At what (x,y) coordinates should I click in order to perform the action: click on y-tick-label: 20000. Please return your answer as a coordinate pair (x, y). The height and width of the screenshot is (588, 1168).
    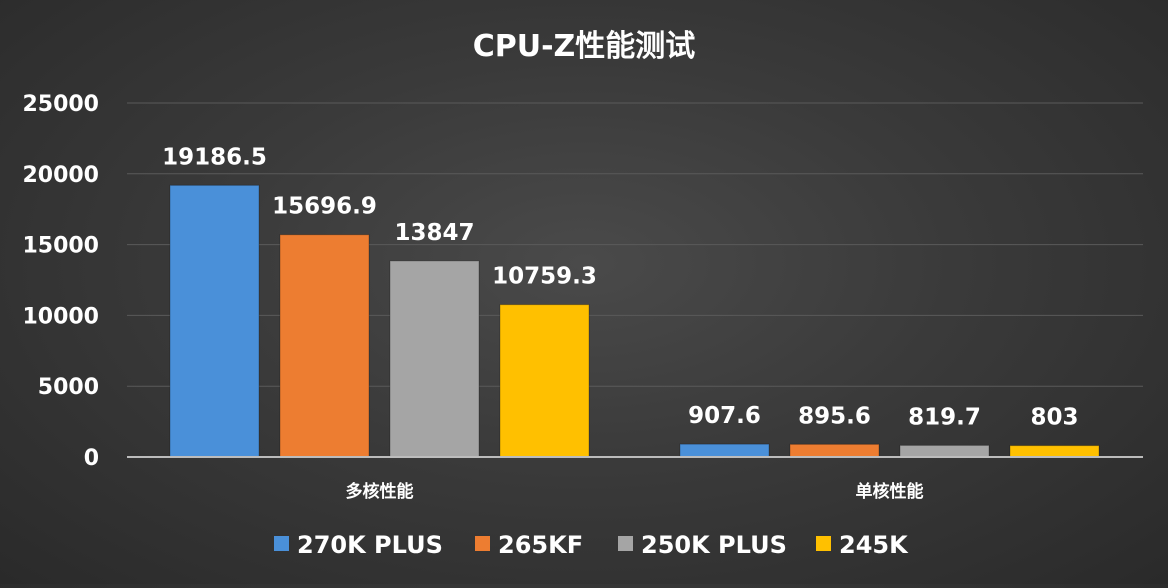
    Looking at the image, I should click on (60, 175).